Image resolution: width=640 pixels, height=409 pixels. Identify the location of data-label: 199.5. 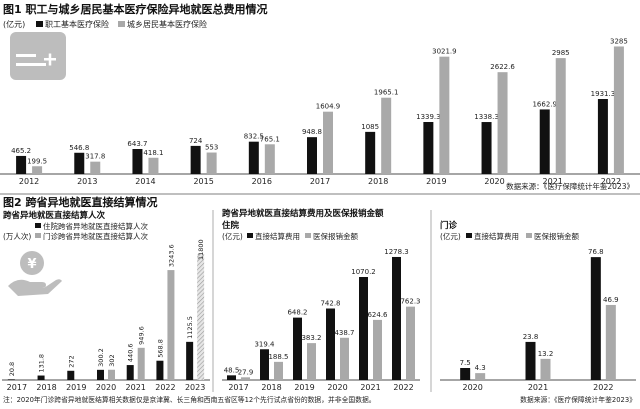
(37, 161).